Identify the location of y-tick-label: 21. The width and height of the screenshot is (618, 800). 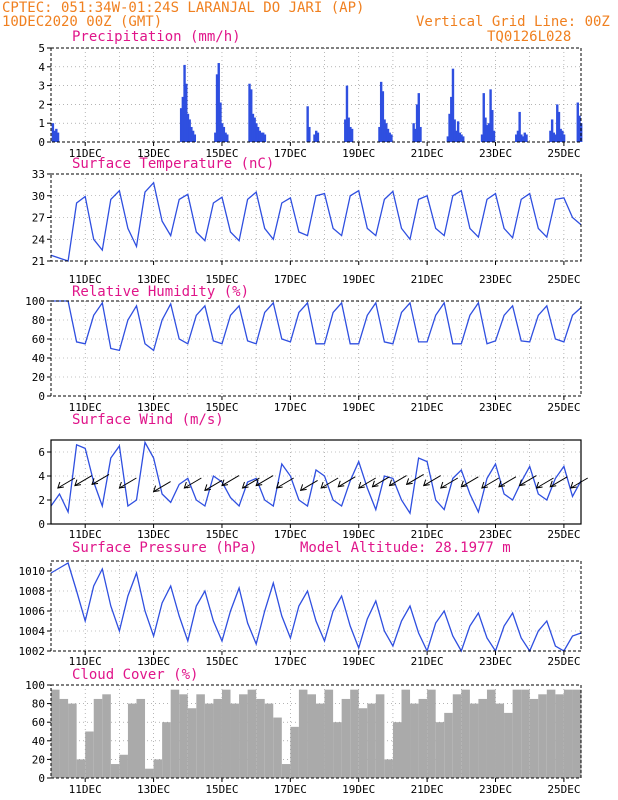
(38, 261).